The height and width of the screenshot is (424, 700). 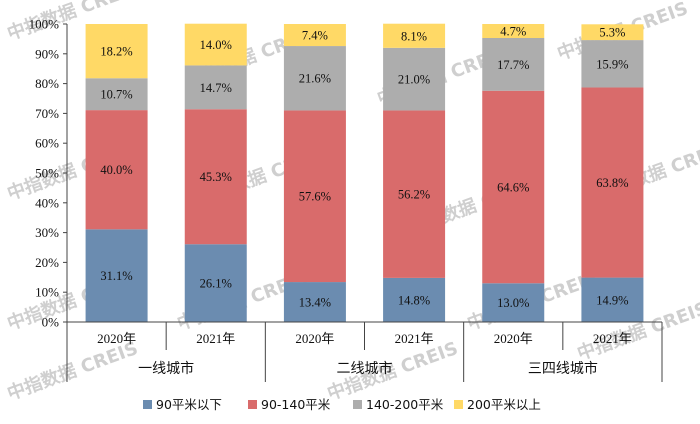 What do you see at coordinates (47, 232) in the screenshot?
I see `y-tick-label: 30%` at bounding box center [47, 232].